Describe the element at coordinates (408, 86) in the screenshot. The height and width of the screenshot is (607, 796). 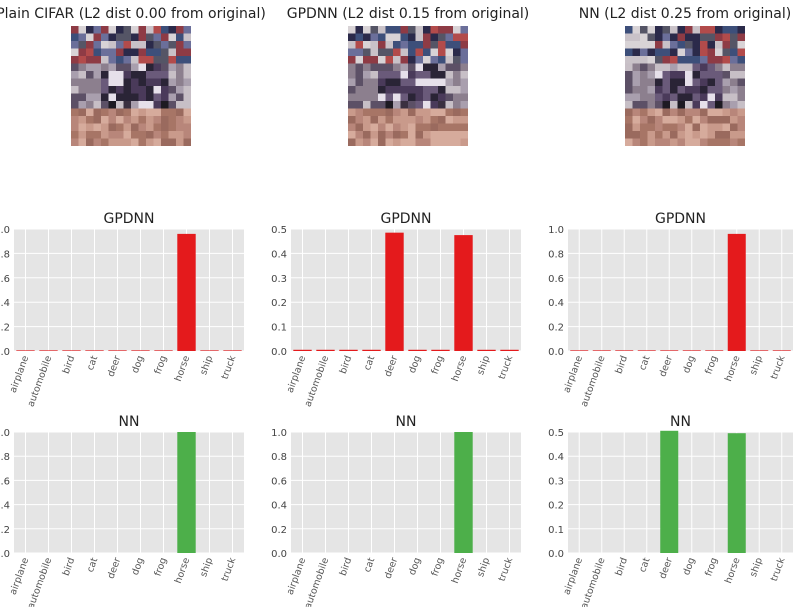
I see `cifar-horse-image-gpdnn` at that location.